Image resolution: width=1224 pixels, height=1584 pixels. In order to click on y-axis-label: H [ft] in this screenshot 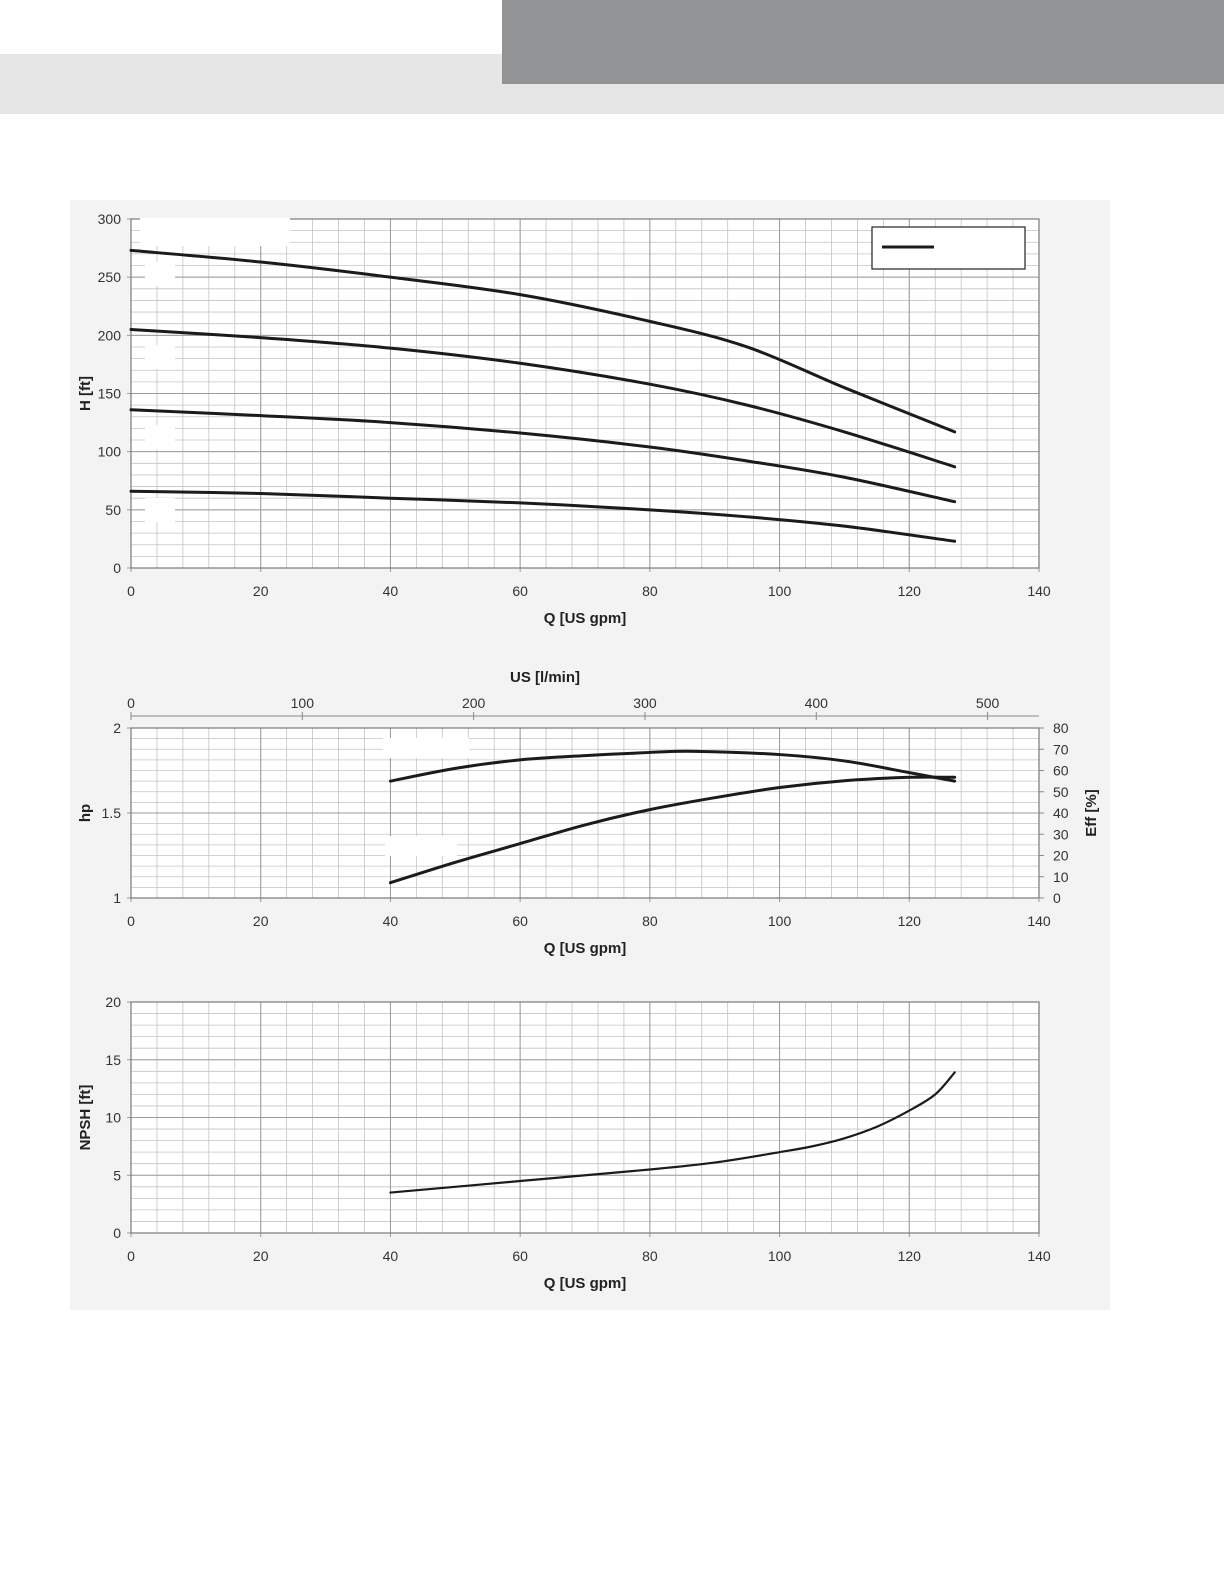, I will do `click(85, 393)`.